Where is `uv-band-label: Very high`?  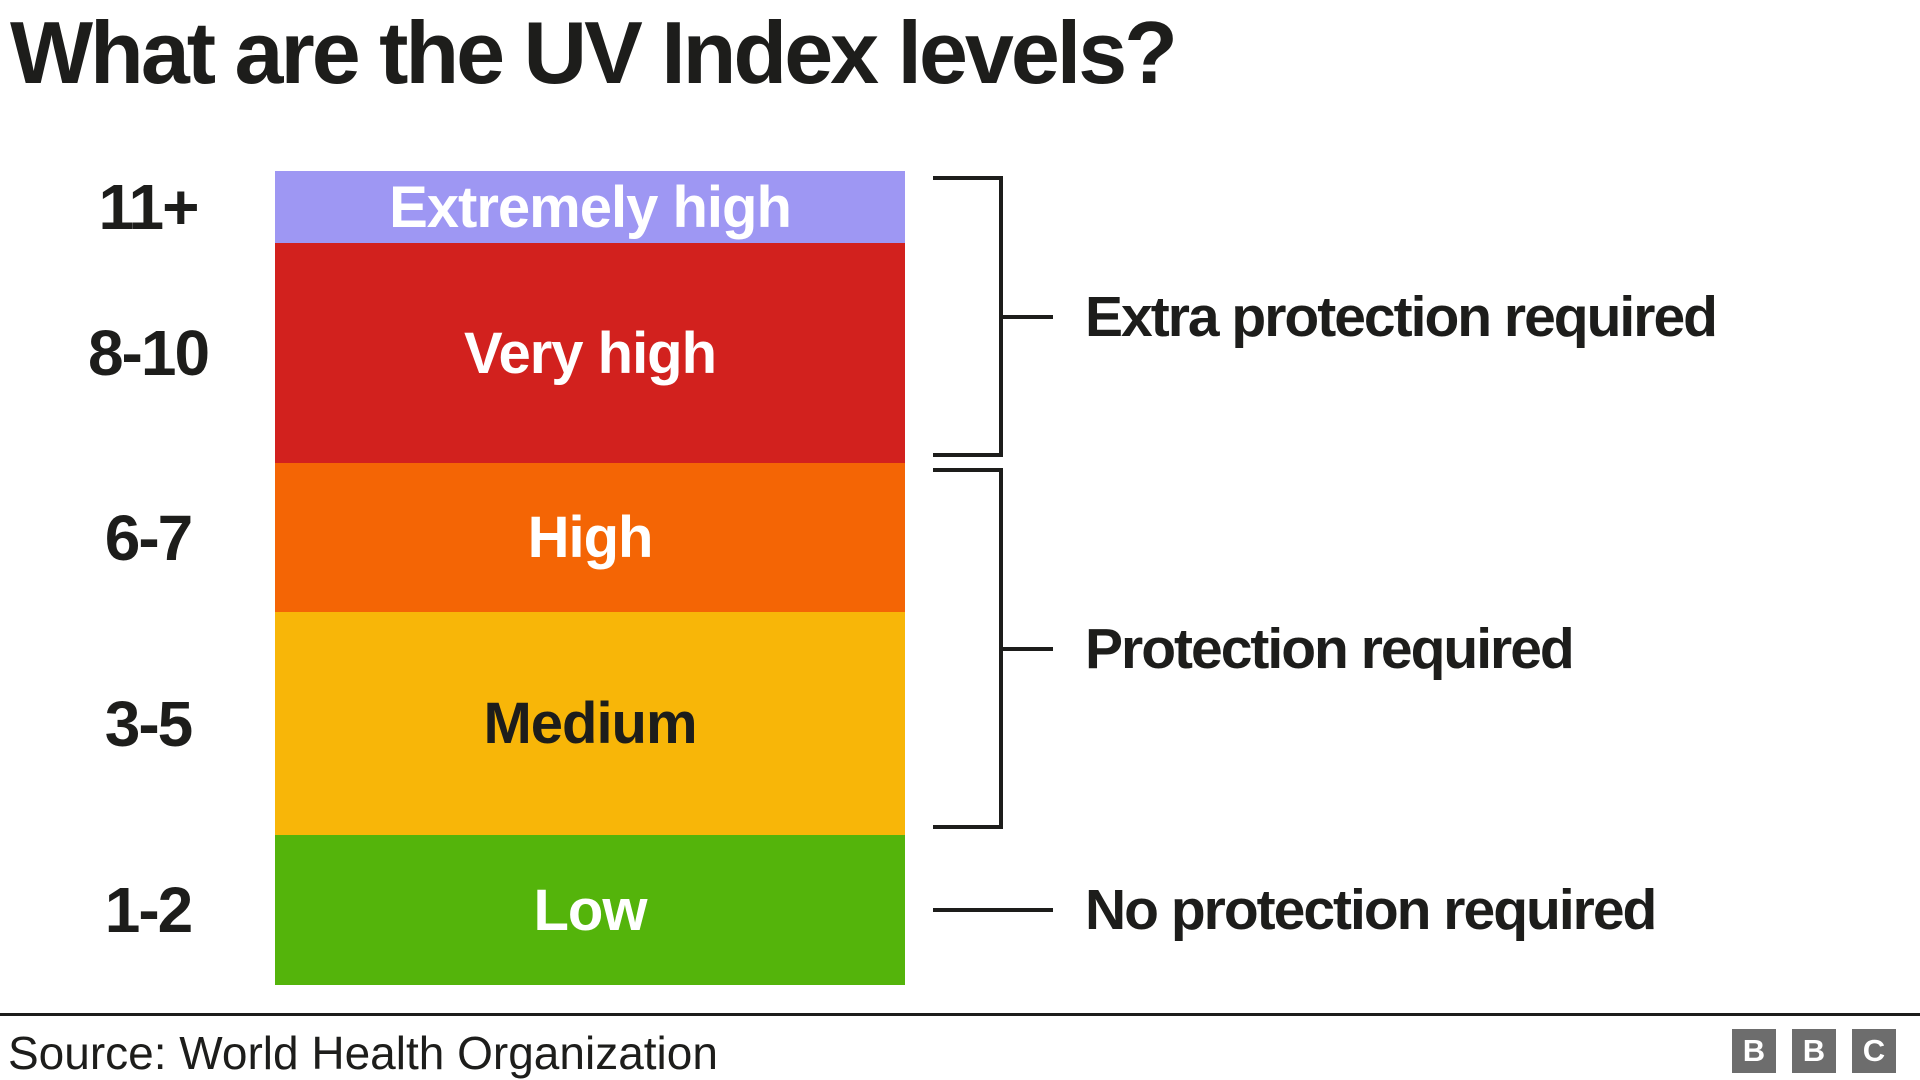 uv-band-label: Very high is located at coordinates (590, 353).